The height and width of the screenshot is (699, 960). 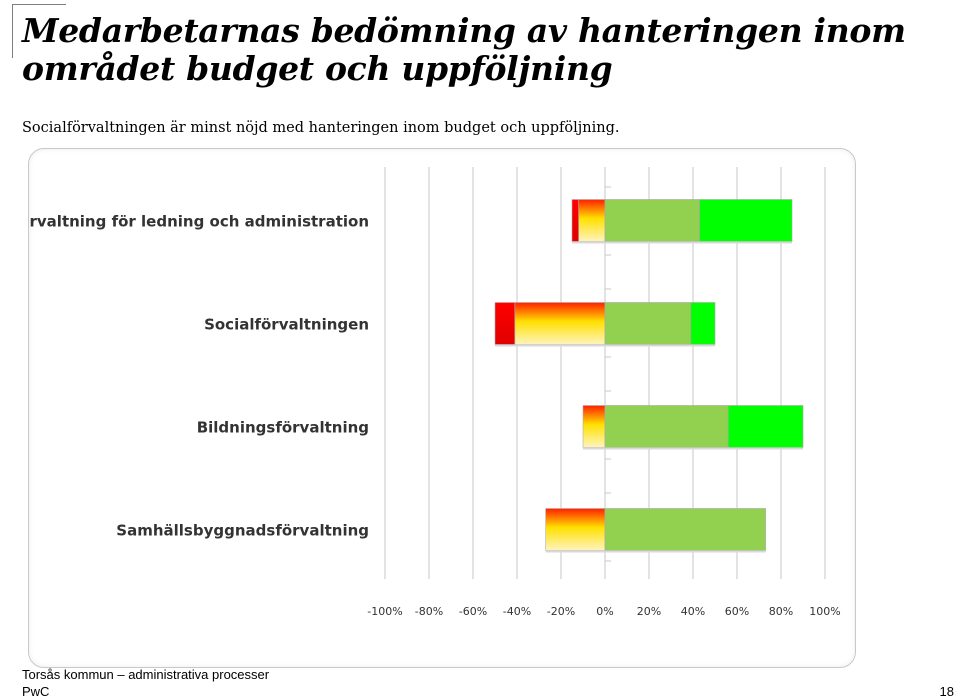 What do you see at coordinates (146, 674) in the screenshot?
I see `footer-organization: Torsås kommun – administrativa processer` at bounding box center [146, 674].